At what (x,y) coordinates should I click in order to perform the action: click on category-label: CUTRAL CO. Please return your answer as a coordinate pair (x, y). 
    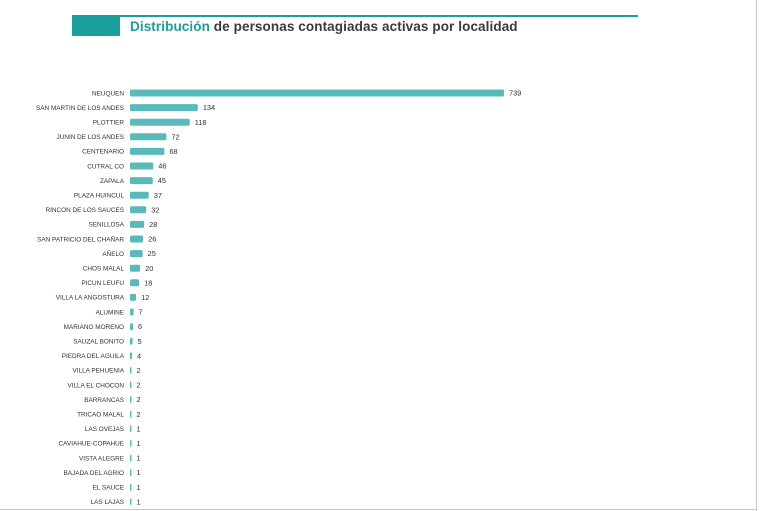
    Looking at the image, I should click on (105, 166).